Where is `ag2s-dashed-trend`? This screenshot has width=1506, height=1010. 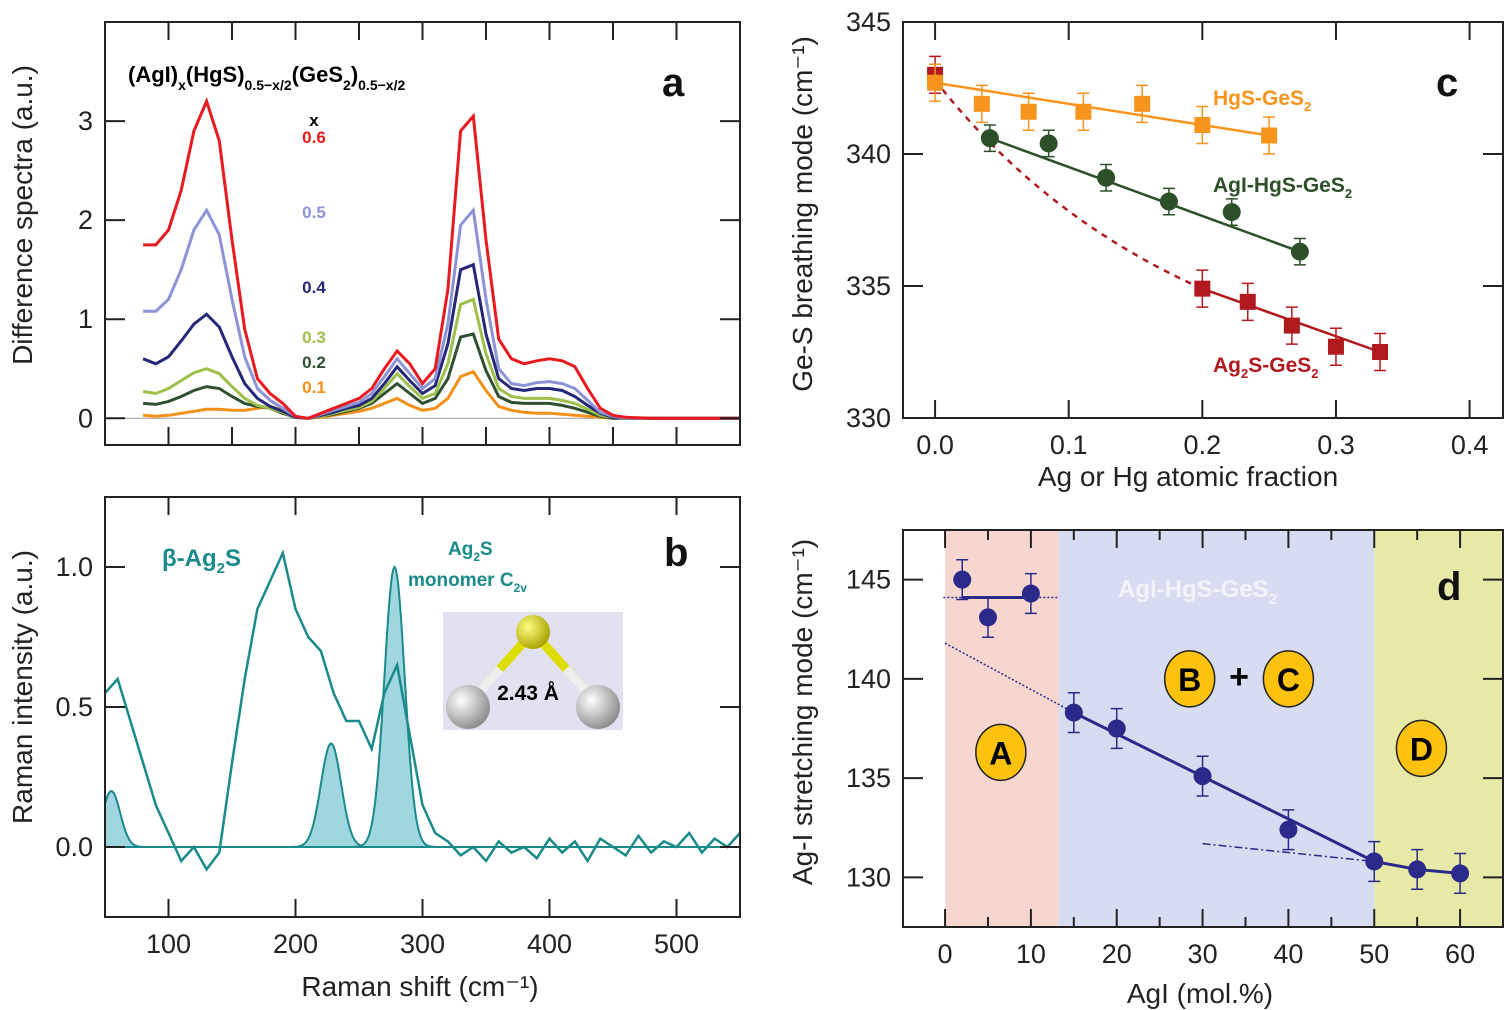
ag2s-dashed-trend is located at coordinates (1068, 184).